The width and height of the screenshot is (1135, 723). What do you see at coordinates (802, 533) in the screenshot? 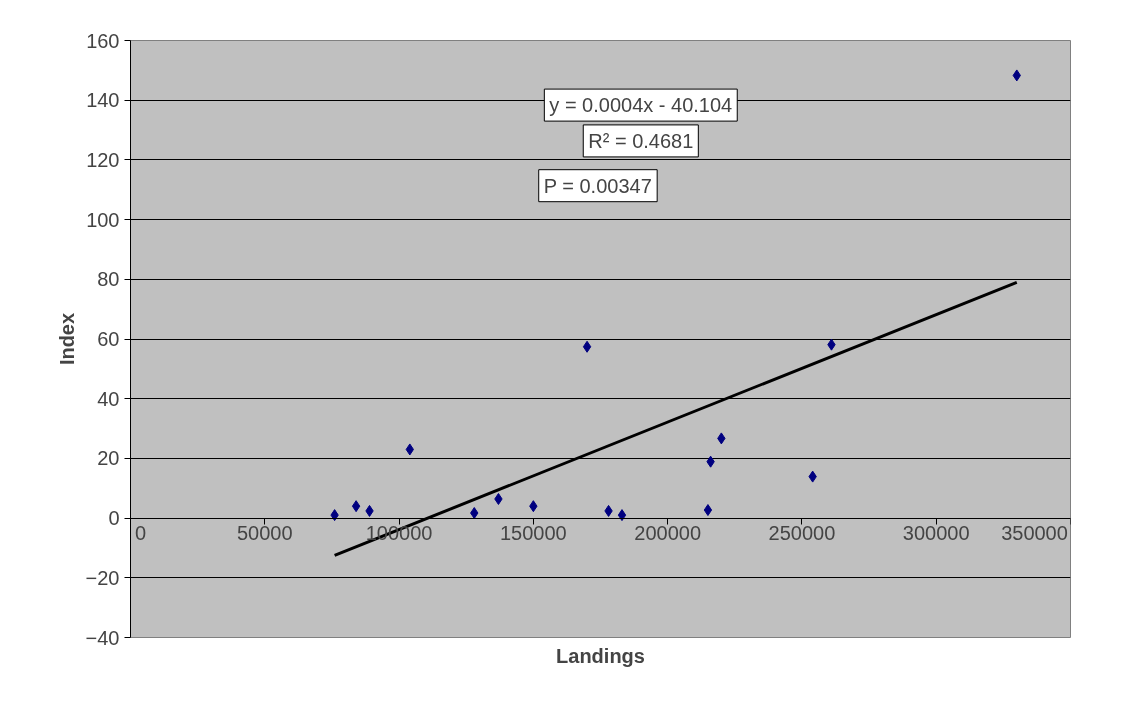
I see `x-tick-label: 250000` at bounding box center [802, 533].